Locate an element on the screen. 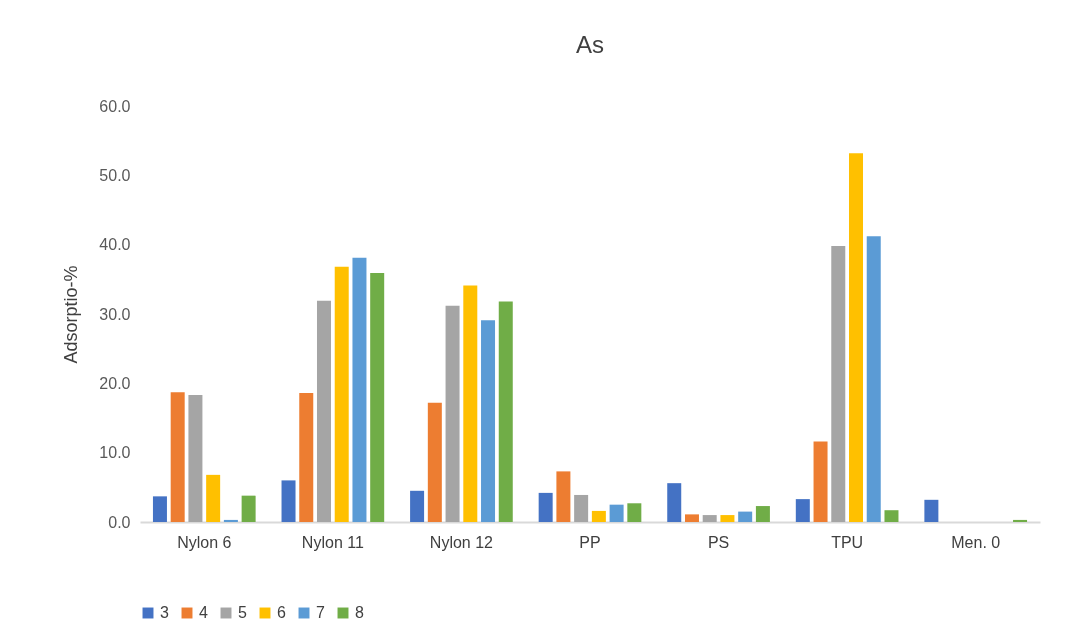 The height and width of the screenshot is (642, 1075). x-tick-label: TPU is located at coordinates (847, 542).